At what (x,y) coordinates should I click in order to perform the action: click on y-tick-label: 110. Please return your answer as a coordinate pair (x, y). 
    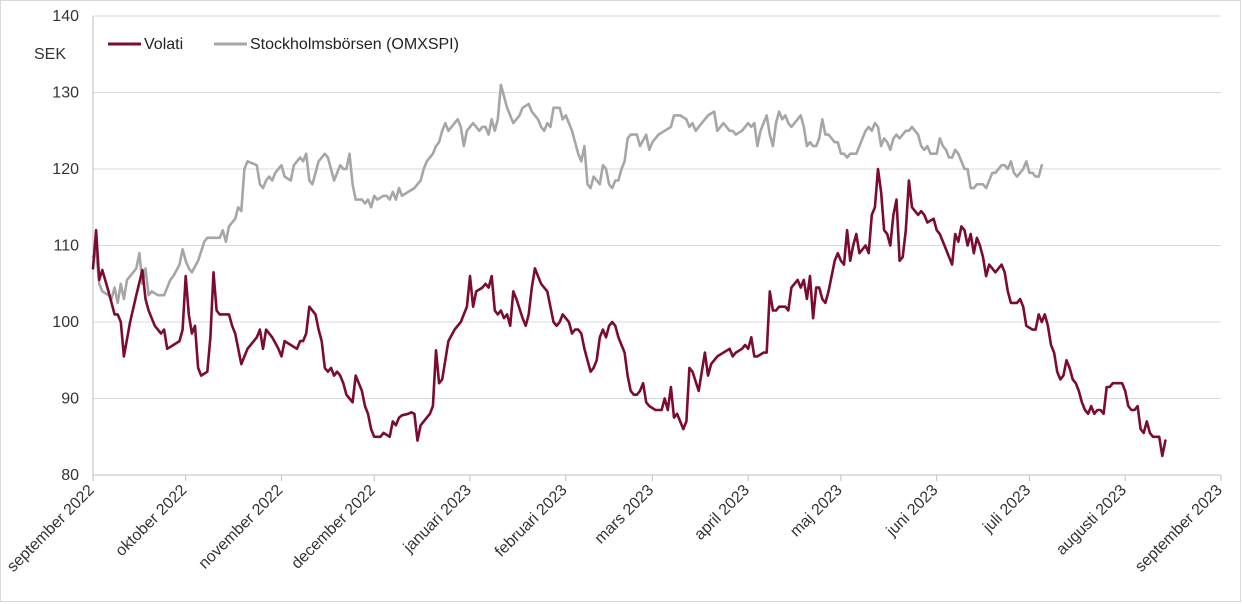
    Looking at the image, I should click on (66, 246).